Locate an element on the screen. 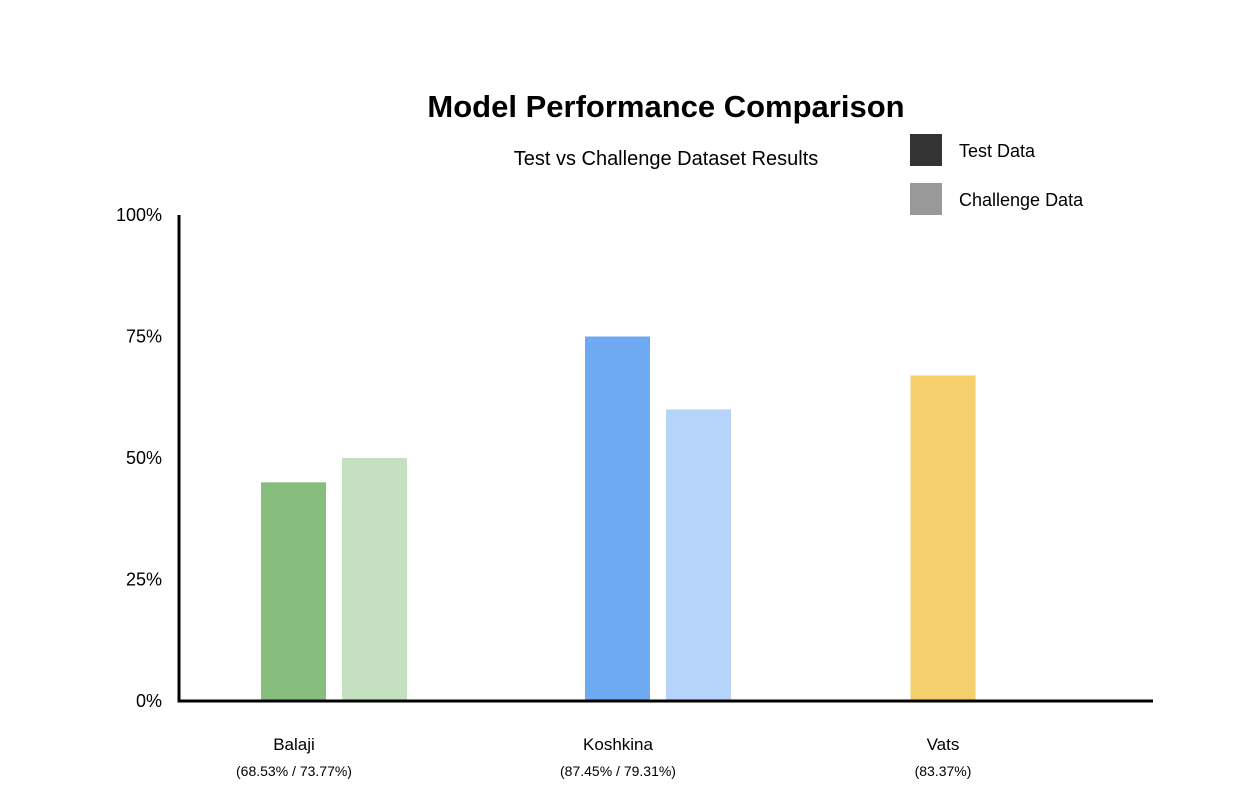 The width and height of the screenshot is (1242, 812). y-tick-label: 50% is located at coordinates (144, 458).